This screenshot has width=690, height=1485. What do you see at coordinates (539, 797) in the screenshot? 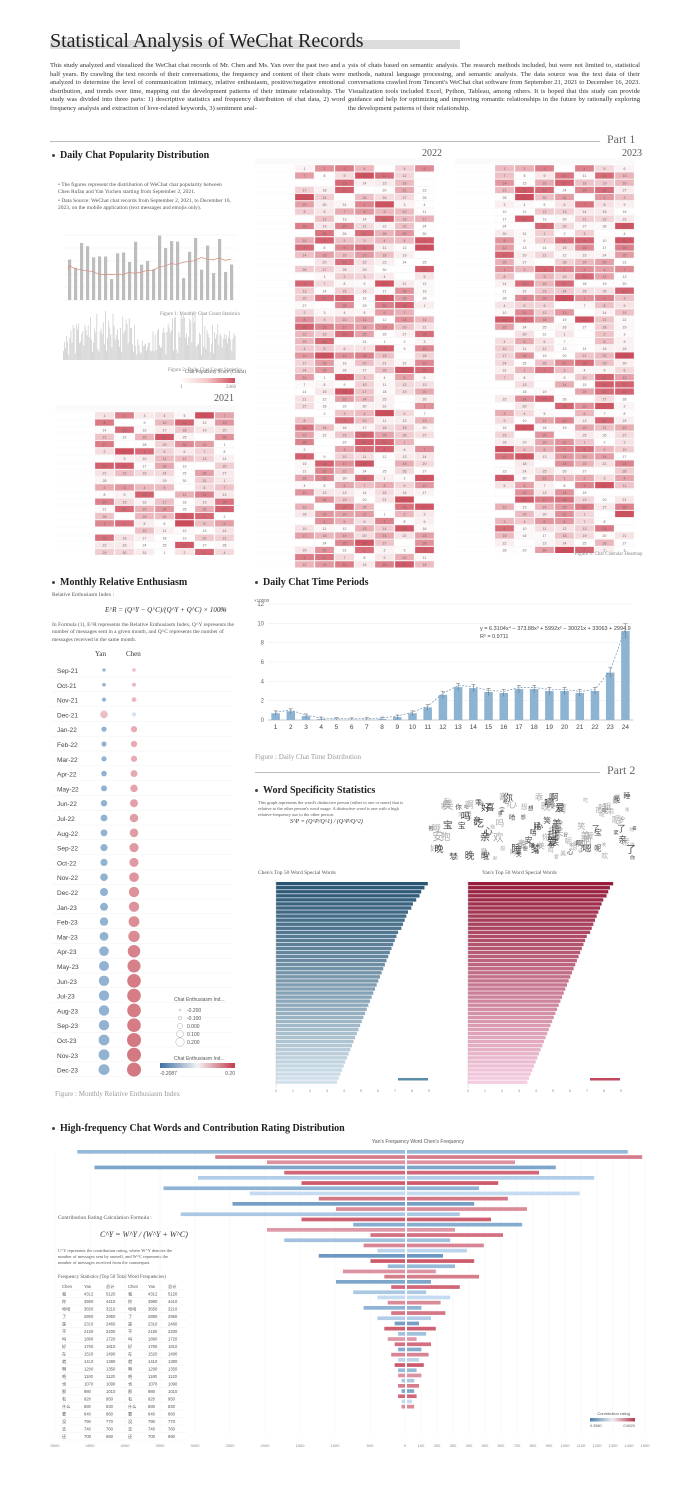
I see `word-cloud-glyph: 乖` at bounding box center [539, 797].